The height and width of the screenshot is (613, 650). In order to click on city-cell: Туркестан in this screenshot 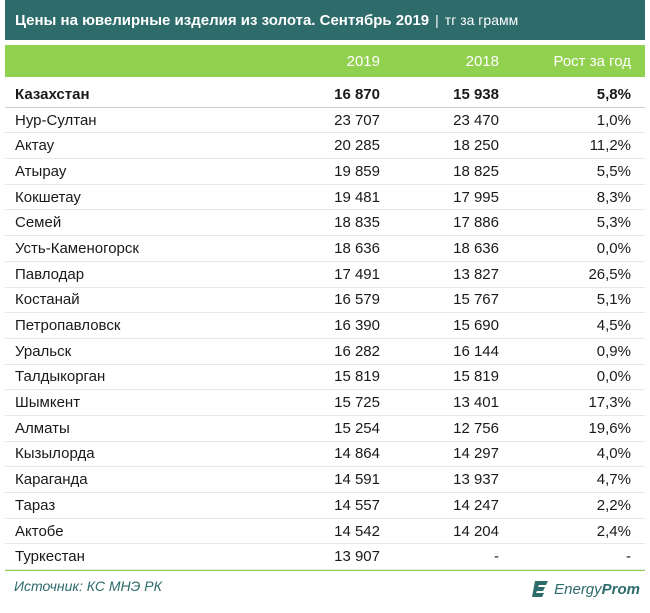, I will do `click(50, 557)`.